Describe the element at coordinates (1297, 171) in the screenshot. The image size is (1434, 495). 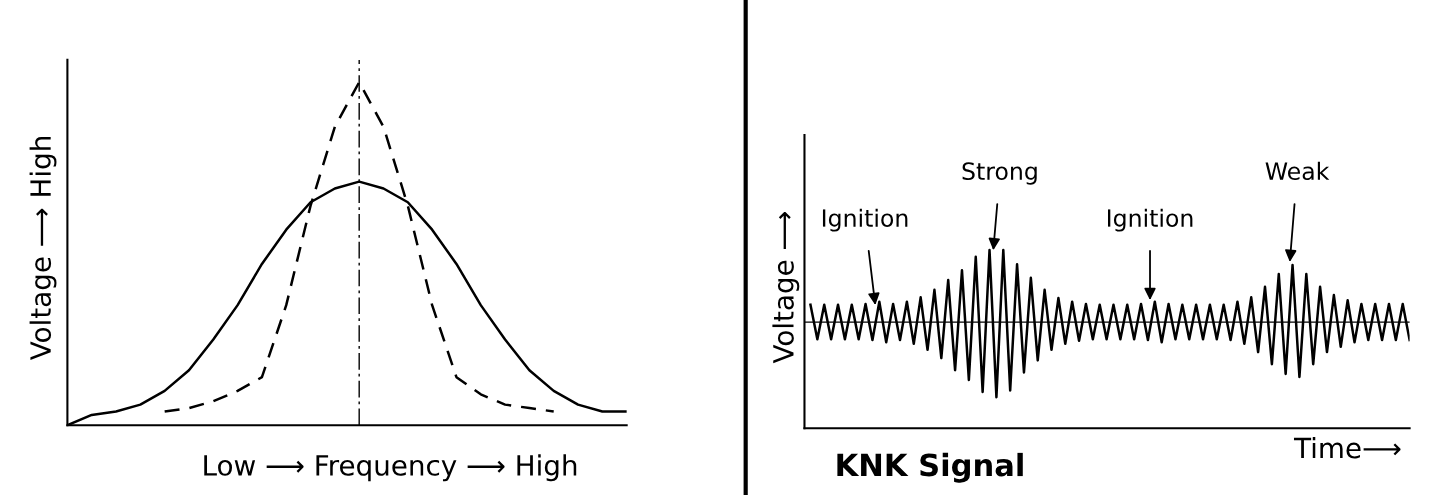
I see `text: Weak` at that location.